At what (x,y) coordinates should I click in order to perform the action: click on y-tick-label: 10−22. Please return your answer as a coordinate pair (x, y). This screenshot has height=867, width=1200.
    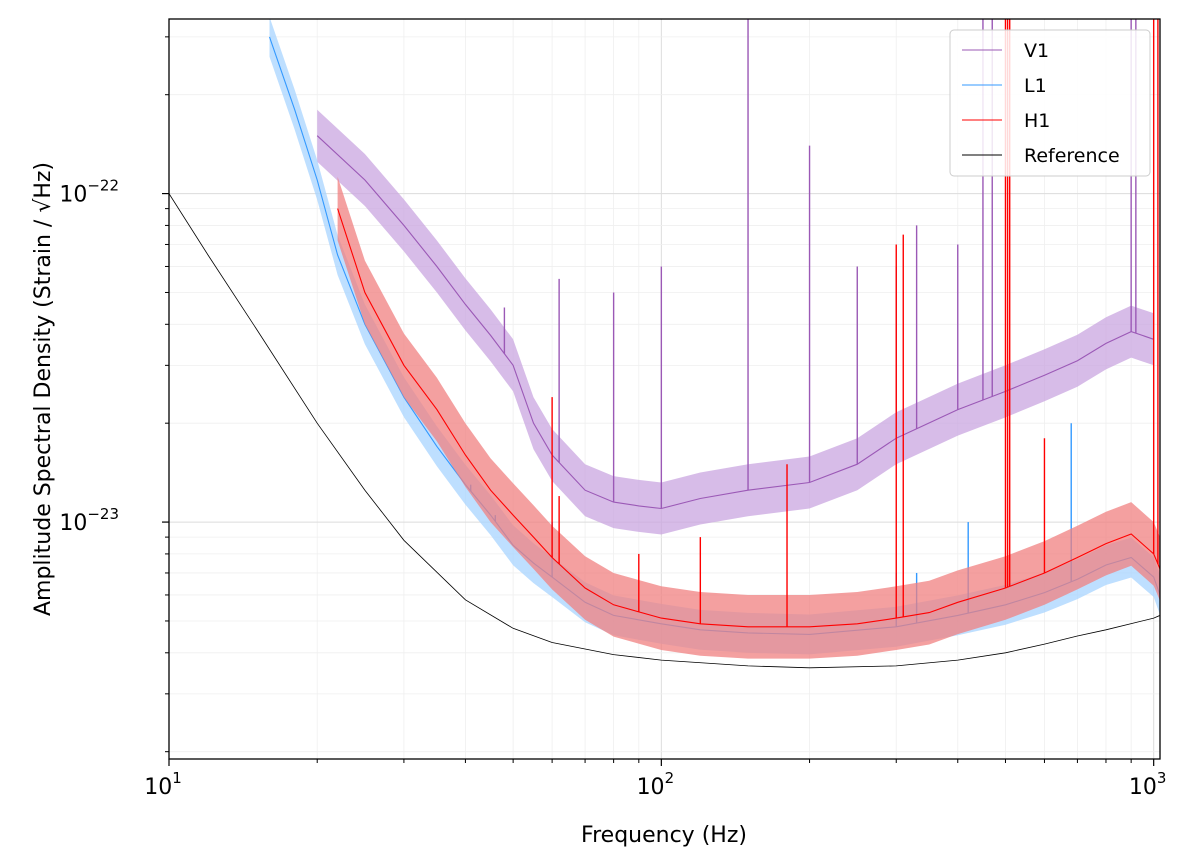
    Looking at the image, I should click on (89, 192).